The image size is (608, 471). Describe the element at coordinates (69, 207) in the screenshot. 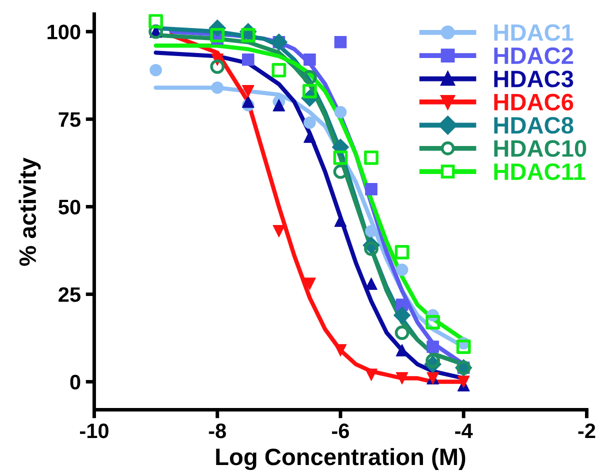

I see `y-tick-label: 50` at that location.